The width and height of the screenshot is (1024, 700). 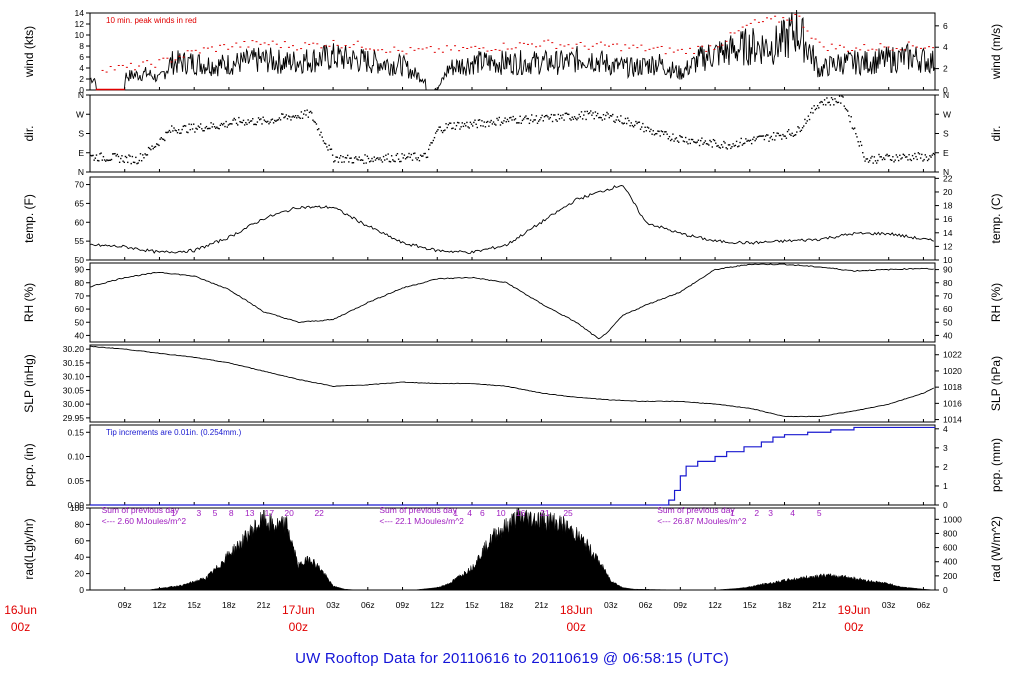 What do you see at coordinates (29, 464) in the screenshot?
I see `ylabel-pcp: pcp. (in)` at bounding box center [29, 464].